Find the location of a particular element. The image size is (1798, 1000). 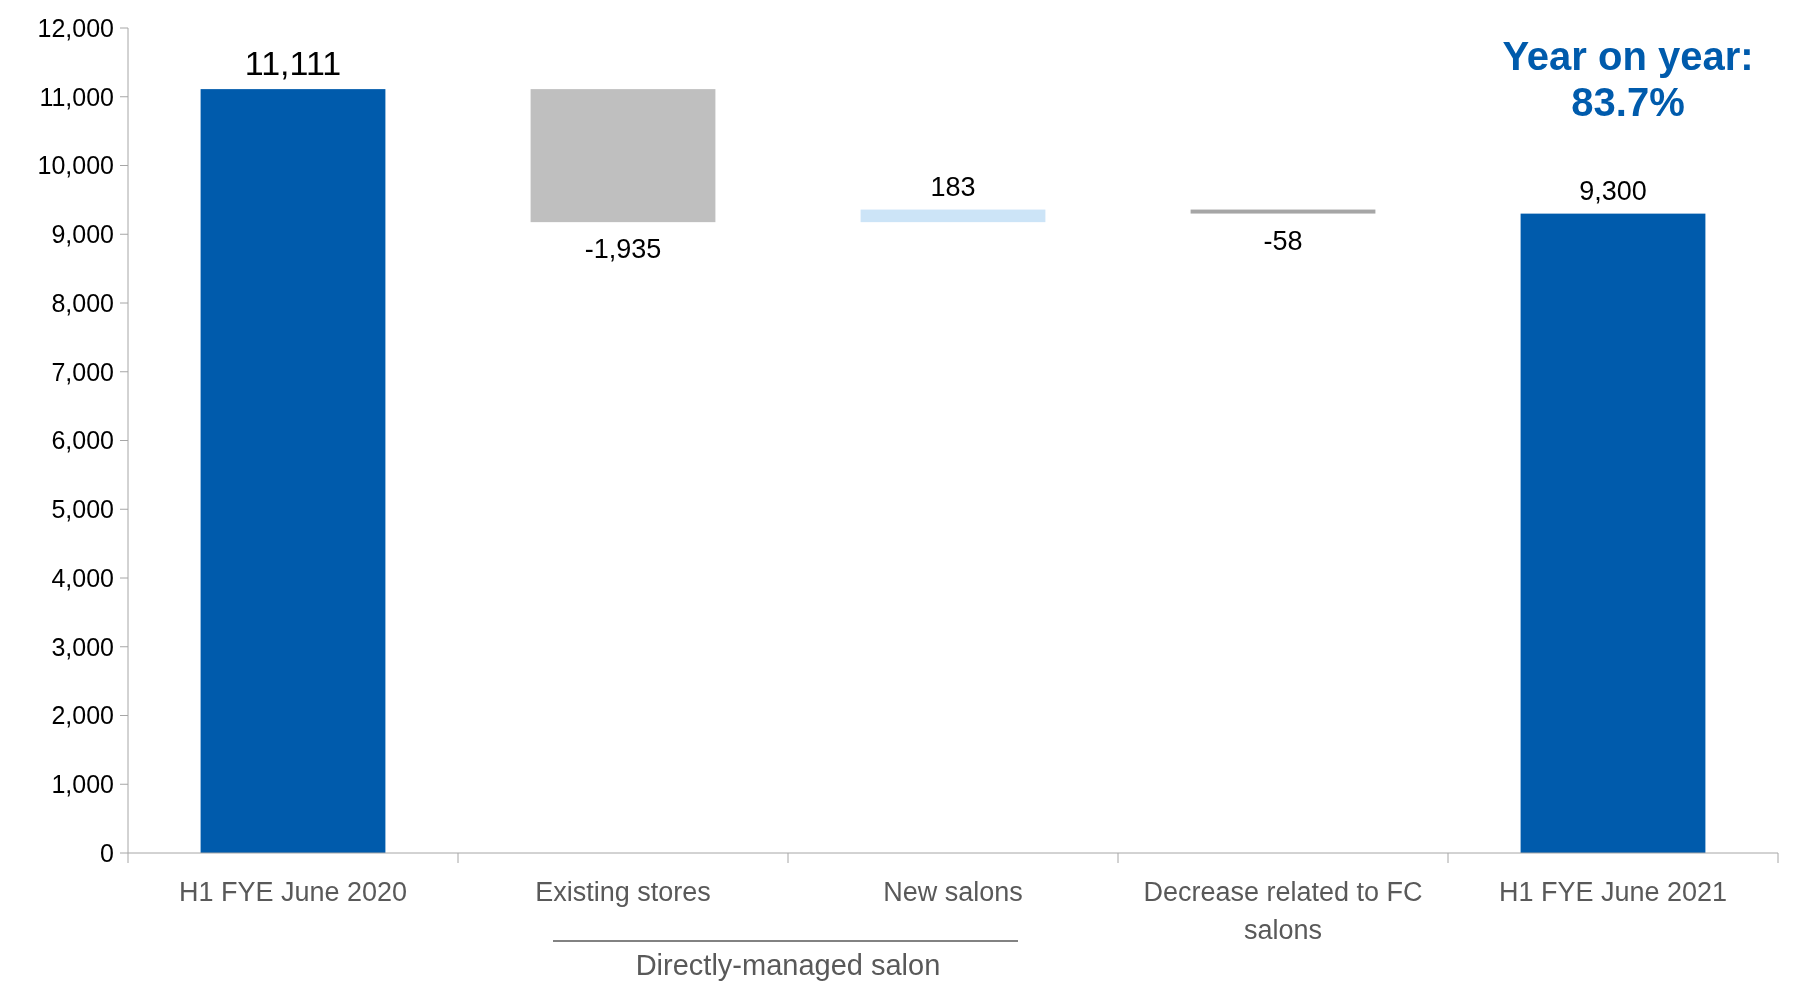

x-tick-label: Existing stores is located at coordinates (623, 892).